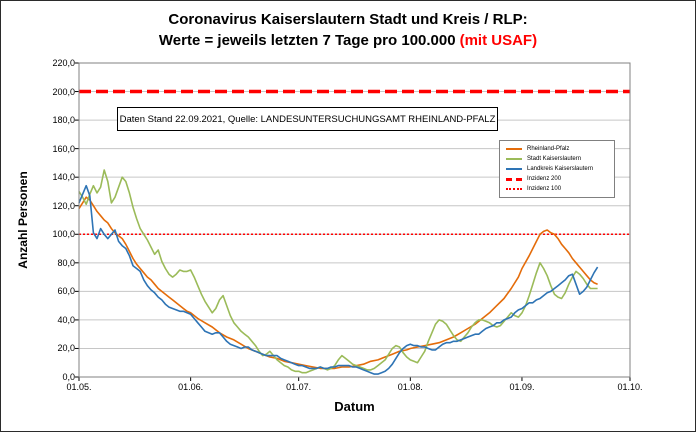 Image resolution: width=696 pixels, height=432 pixels. Describe the element at coordinates (498, 40) in the screenshot. I see `chart-title-line2-highlight: (mit USAF)` at that location.